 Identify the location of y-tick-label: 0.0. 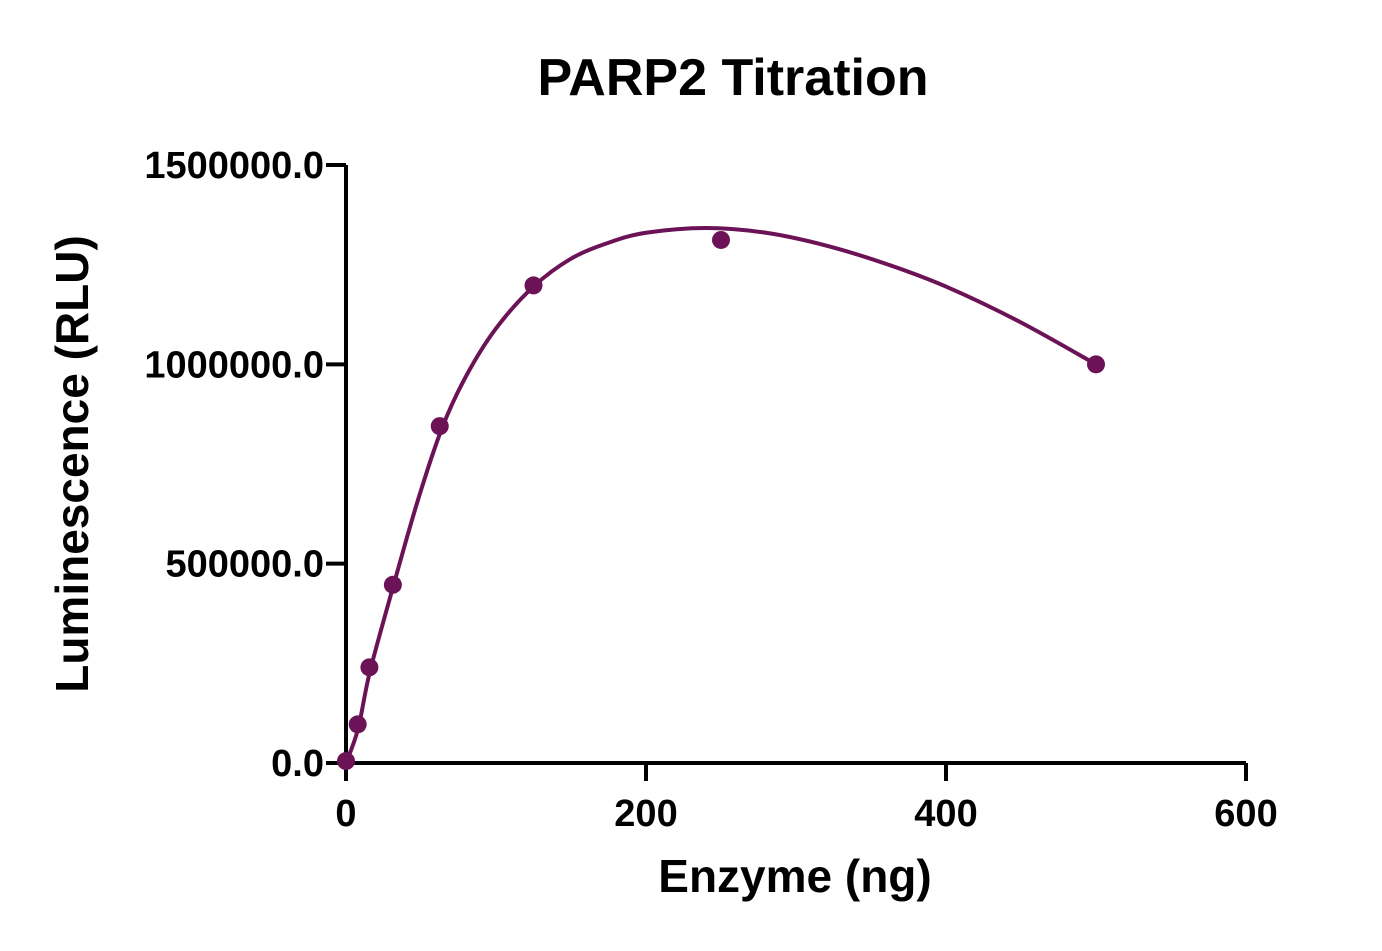
(297, 764).